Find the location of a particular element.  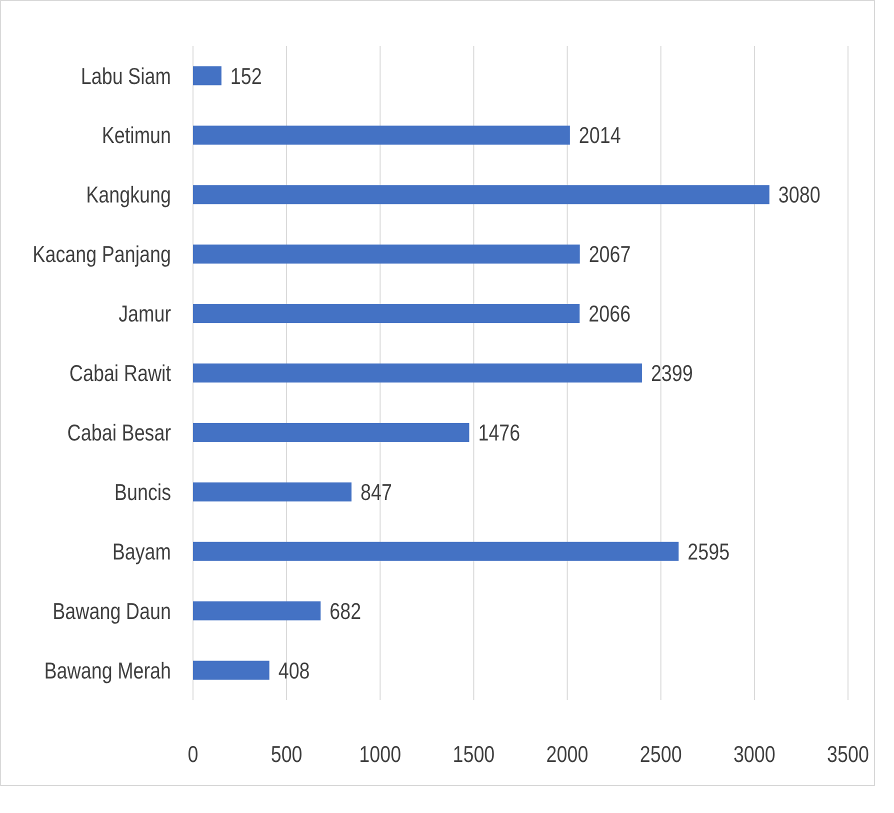

data-label: 2067 is located at coordinates (609, 255).